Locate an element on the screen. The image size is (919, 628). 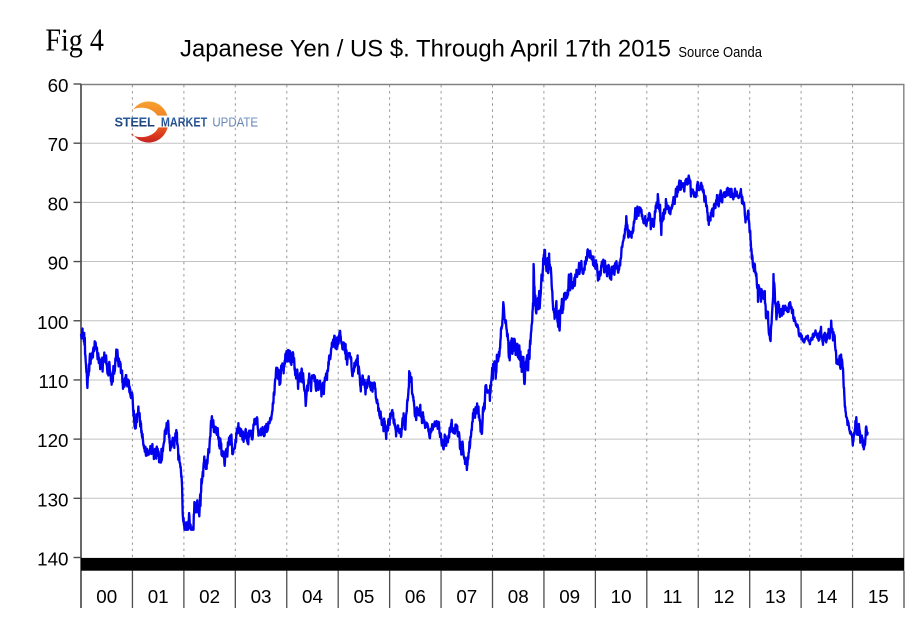
svg-text: 130 is located at coordinates (52, 499).